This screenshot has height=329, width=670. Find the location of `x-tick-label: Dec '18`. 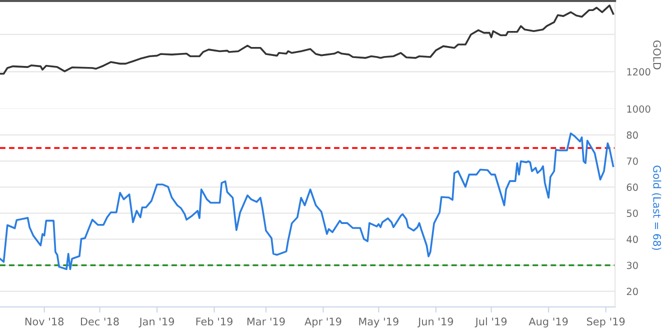

x-tick-label: Dec '18 is located at coordinates (99, 322).